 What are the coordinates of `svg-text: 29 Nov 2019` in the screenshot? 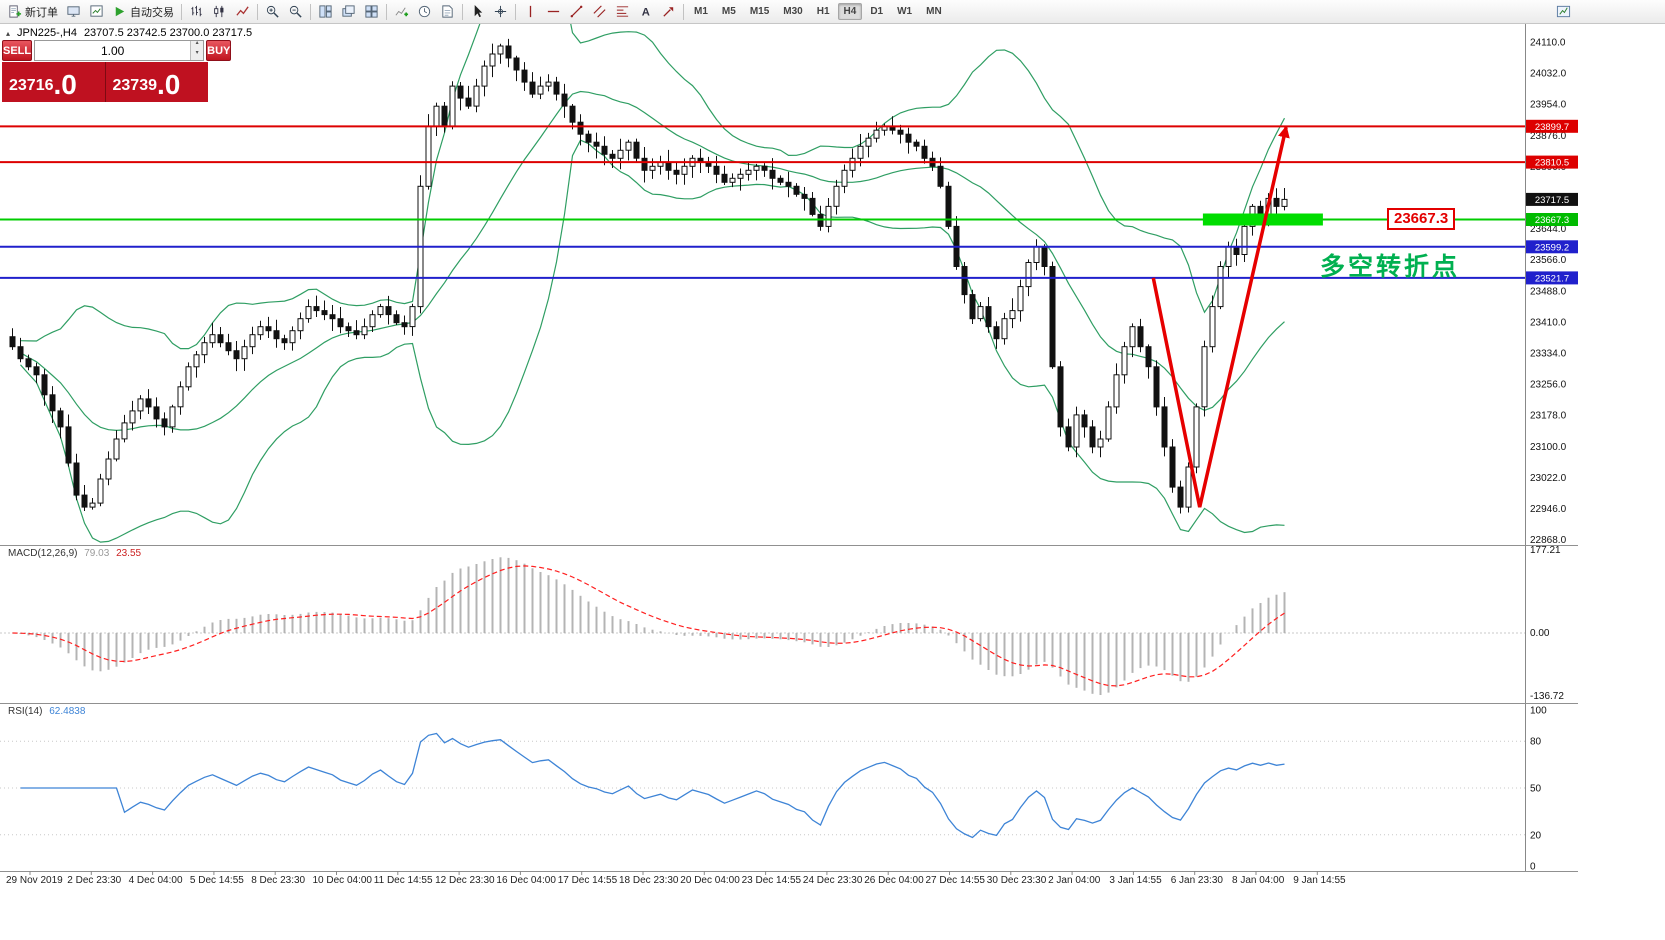 It's located at (34, 880).